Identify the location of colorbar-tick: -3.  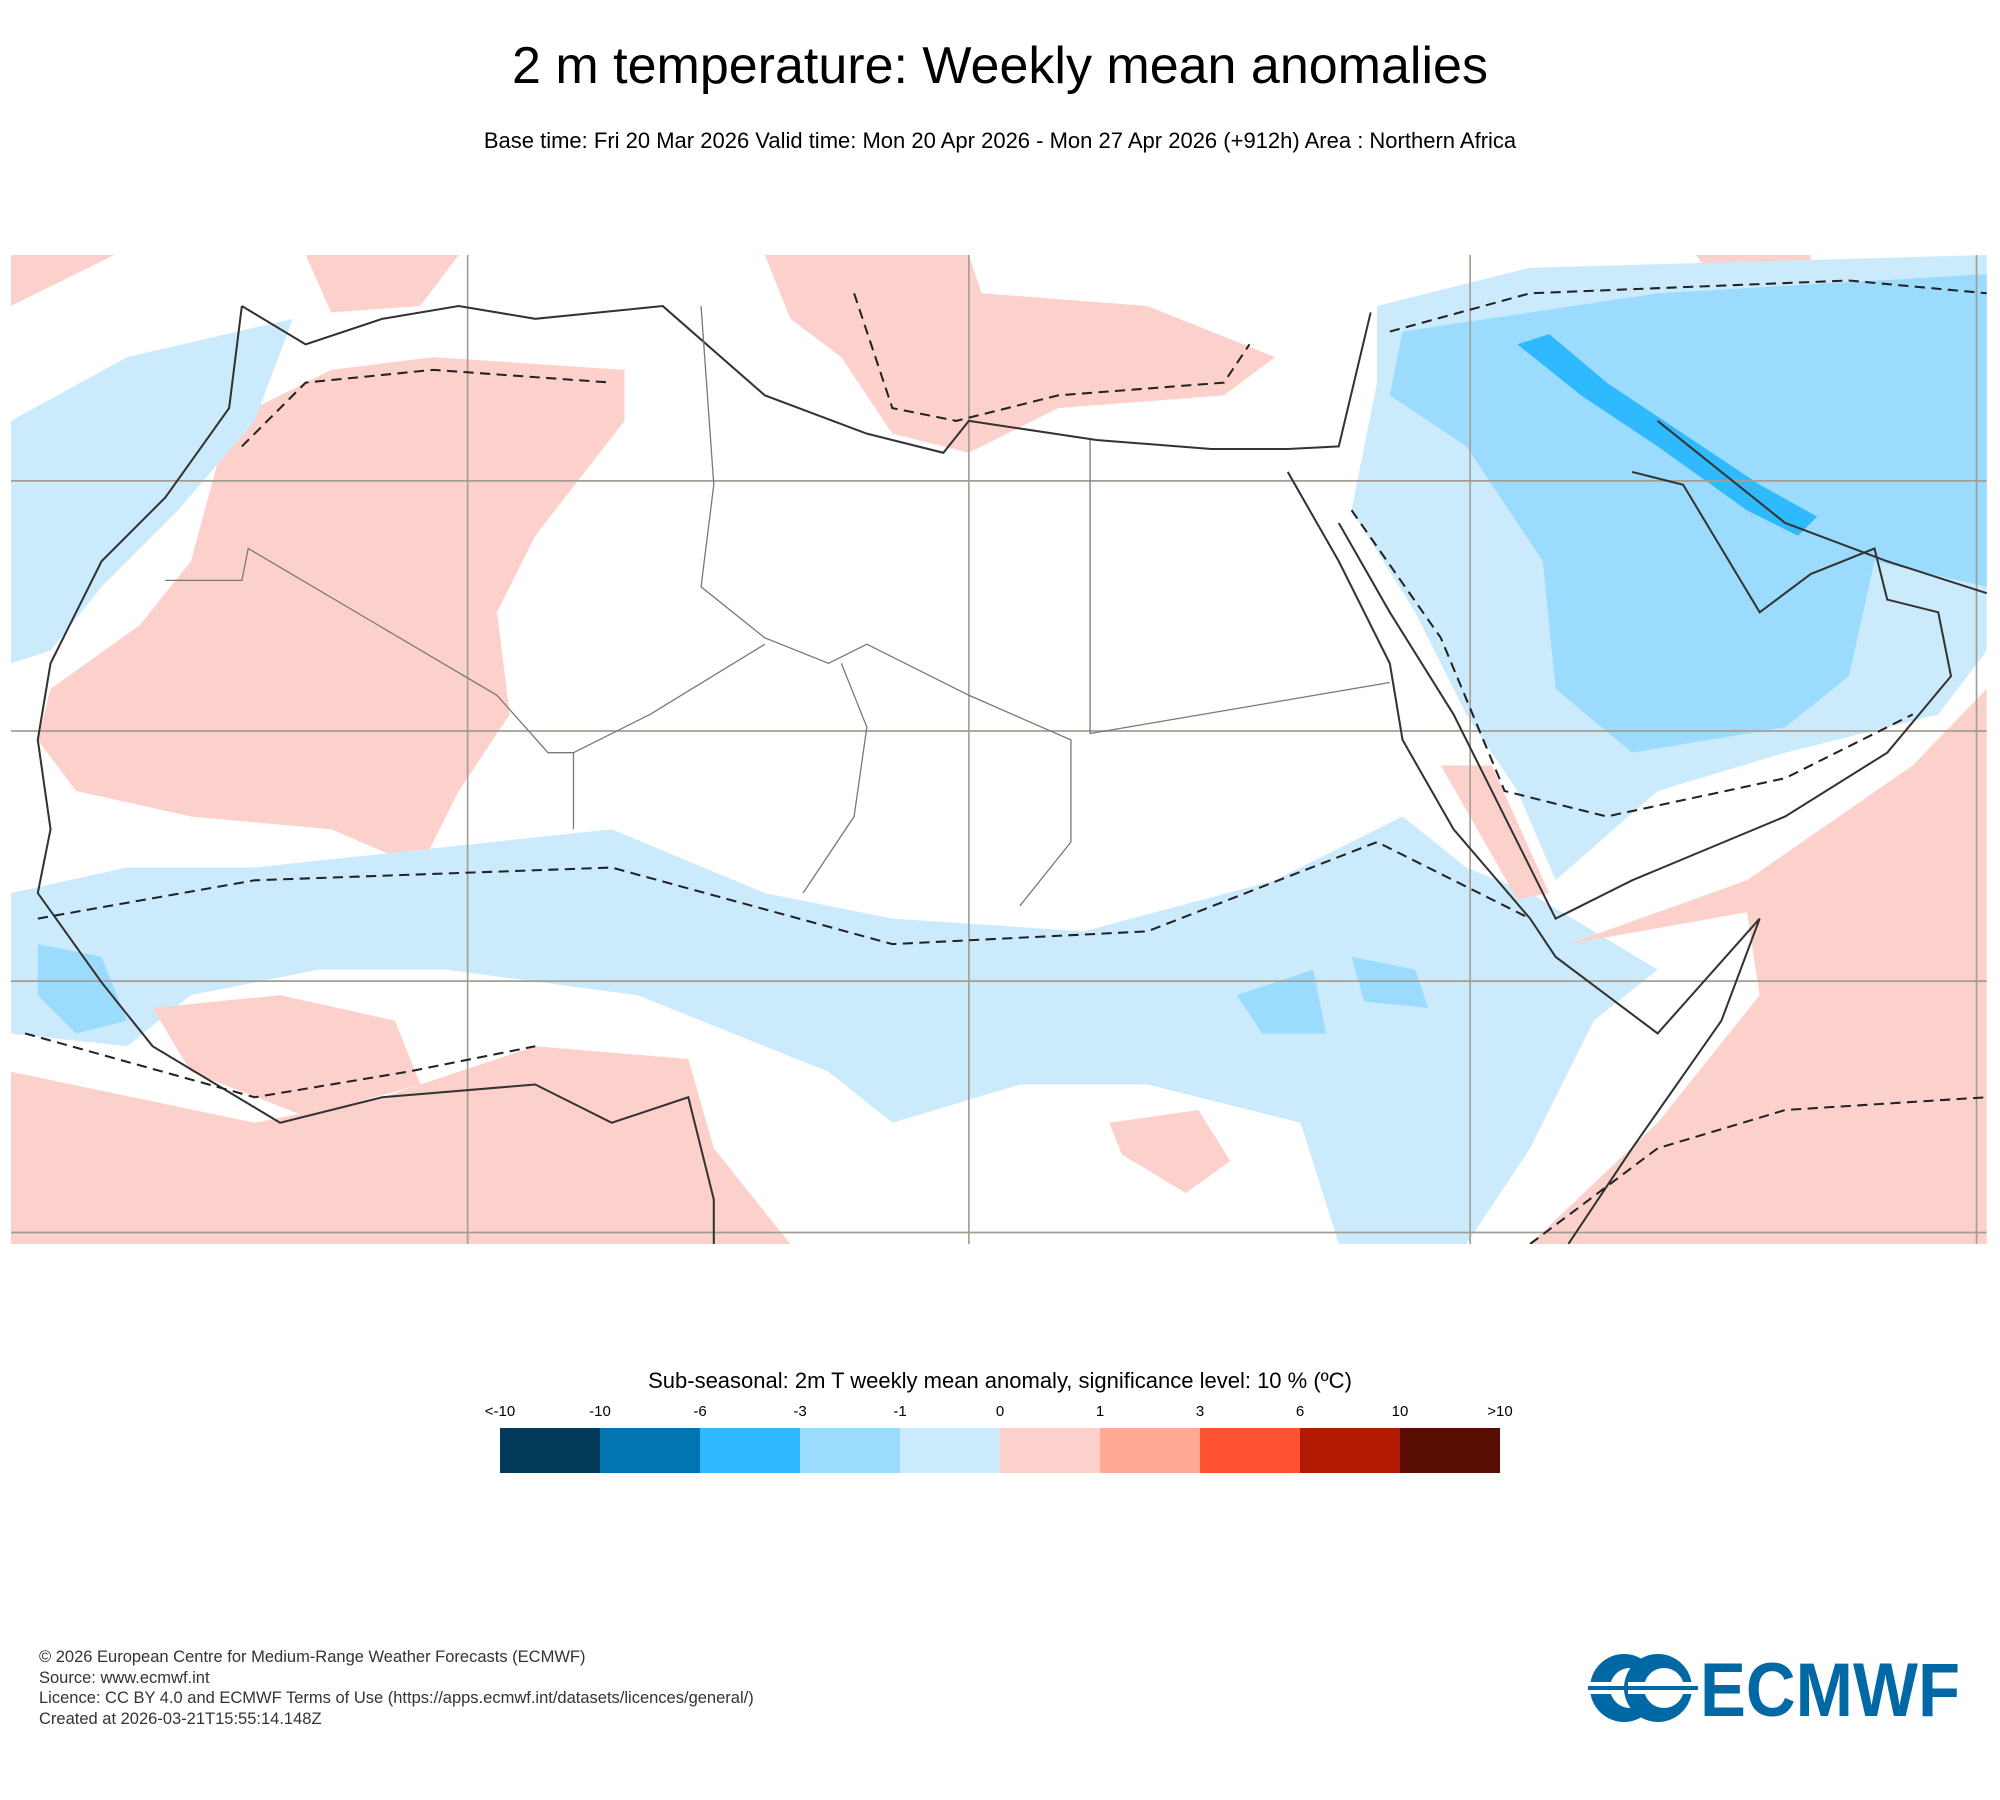
(800, 1411).